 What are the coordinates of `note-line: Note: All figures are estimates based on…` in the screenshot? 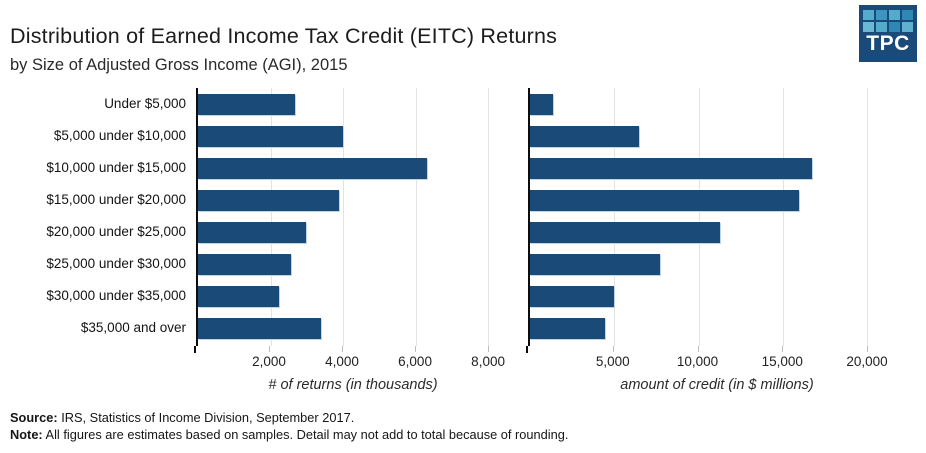 It's located at (289, 434).